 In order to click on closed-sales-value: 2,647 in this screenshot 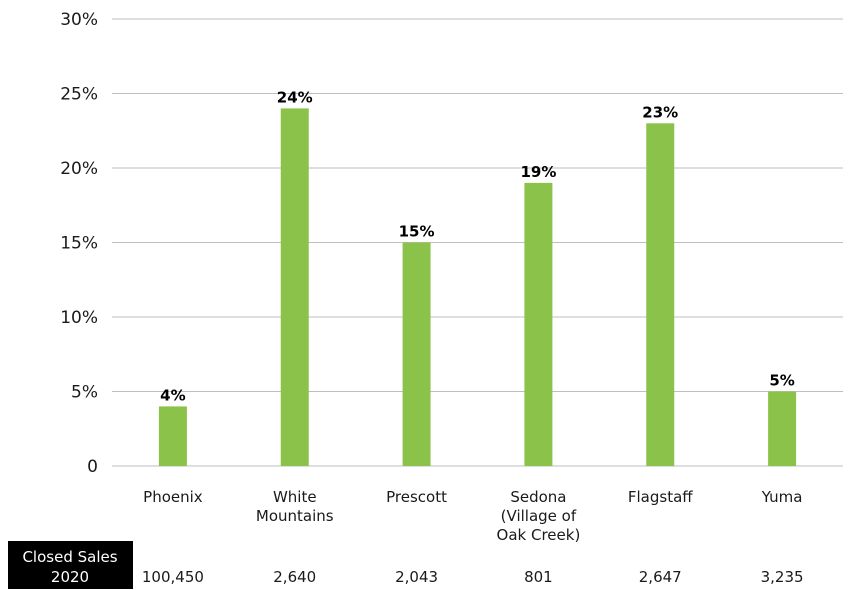, I will do `click(660, 577)`.